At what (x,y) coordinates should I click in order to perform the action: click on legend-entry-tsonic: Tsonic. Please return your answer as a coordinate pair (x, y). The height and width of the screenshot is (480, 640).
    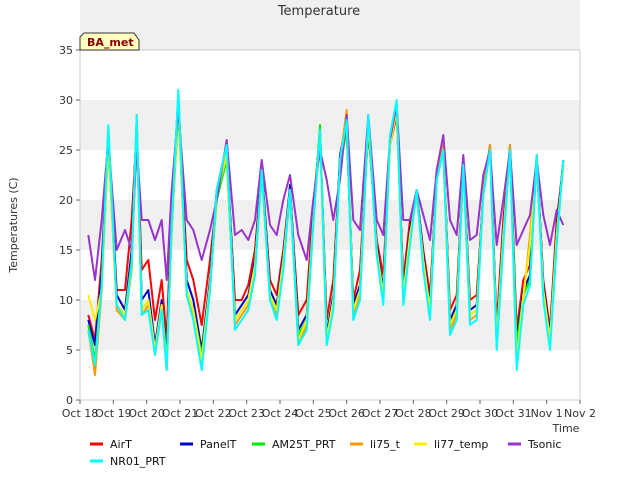
    Looking at the image, I should click on (534, 444).